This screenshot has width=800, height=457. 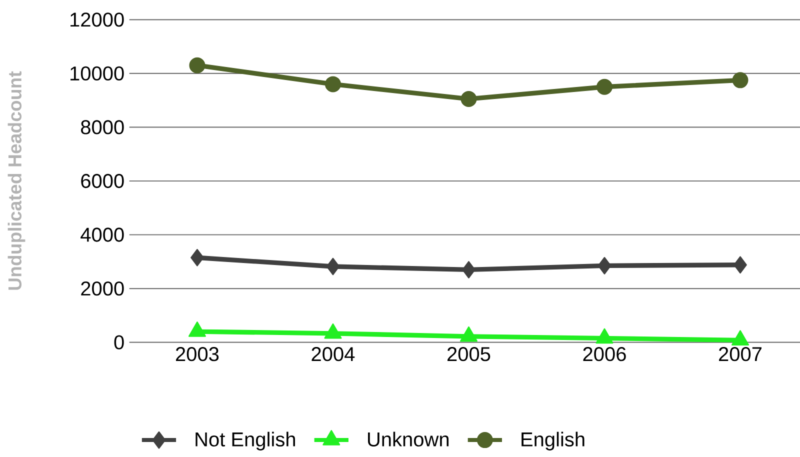 I want to click on y-axis-title: Unduplicated Headcount, so click(x=17, y=180).